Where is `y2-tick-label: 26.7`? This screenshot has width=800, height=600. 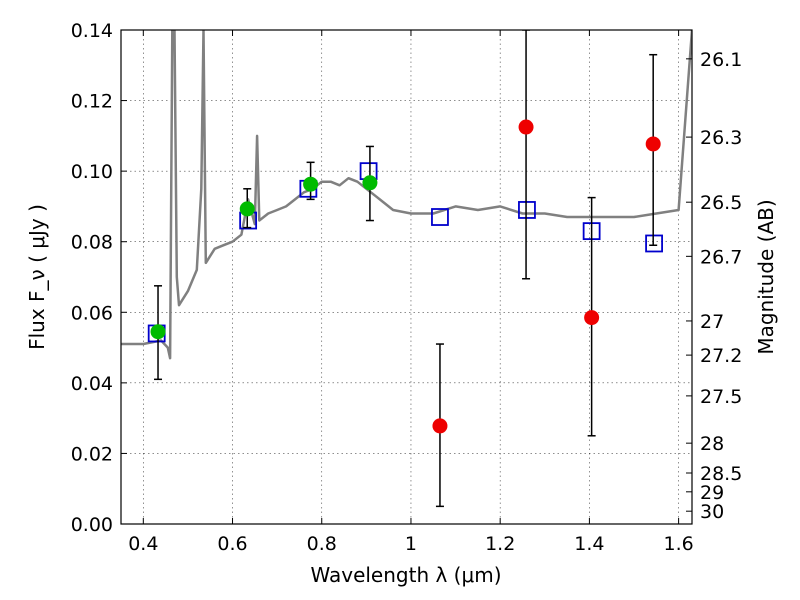
y2-tick-label: 26.7 is located at coordinates (721, 257).